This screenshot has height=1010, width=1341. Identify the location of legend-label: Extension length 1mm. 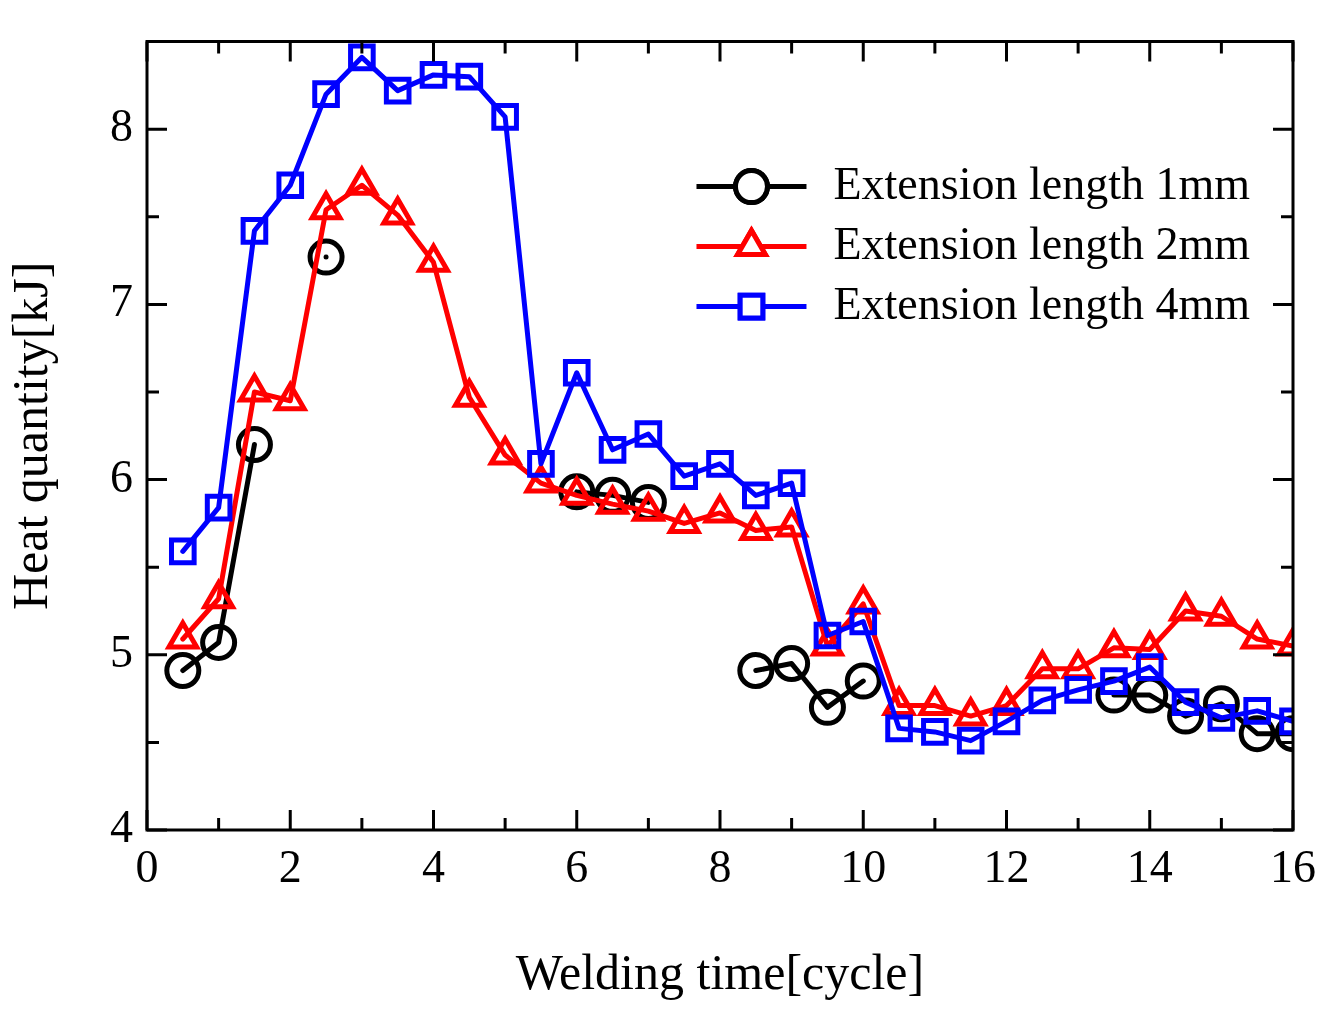
(1042, 183).